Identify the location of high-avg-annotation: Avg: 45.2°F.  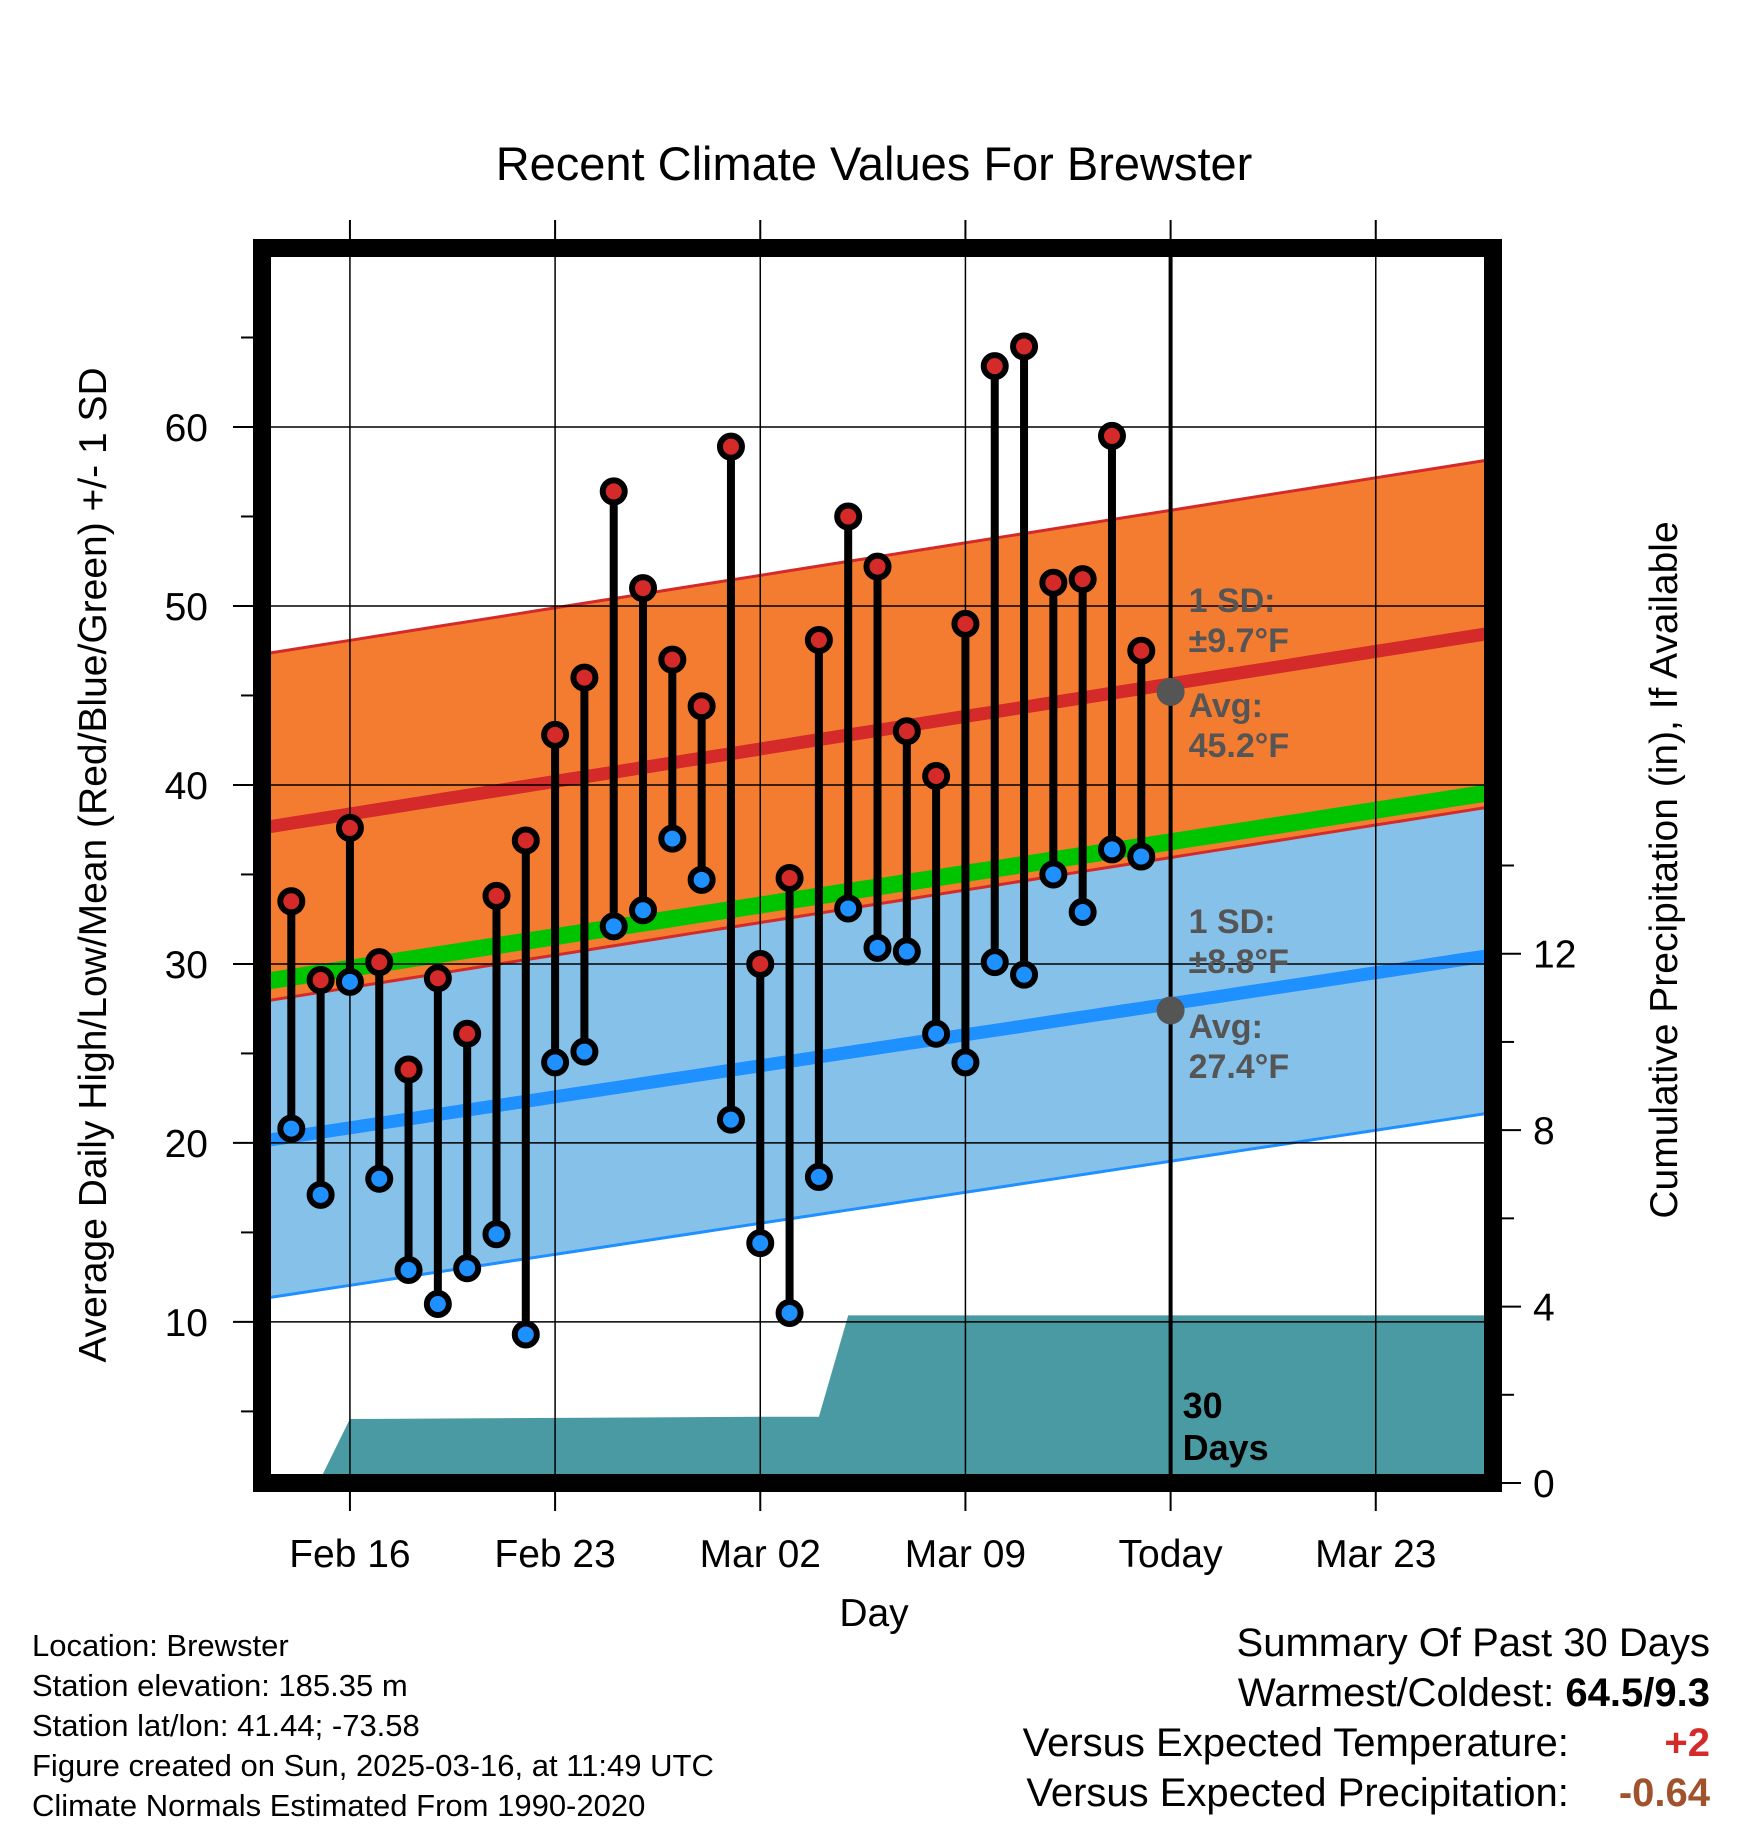
(1239, 726).